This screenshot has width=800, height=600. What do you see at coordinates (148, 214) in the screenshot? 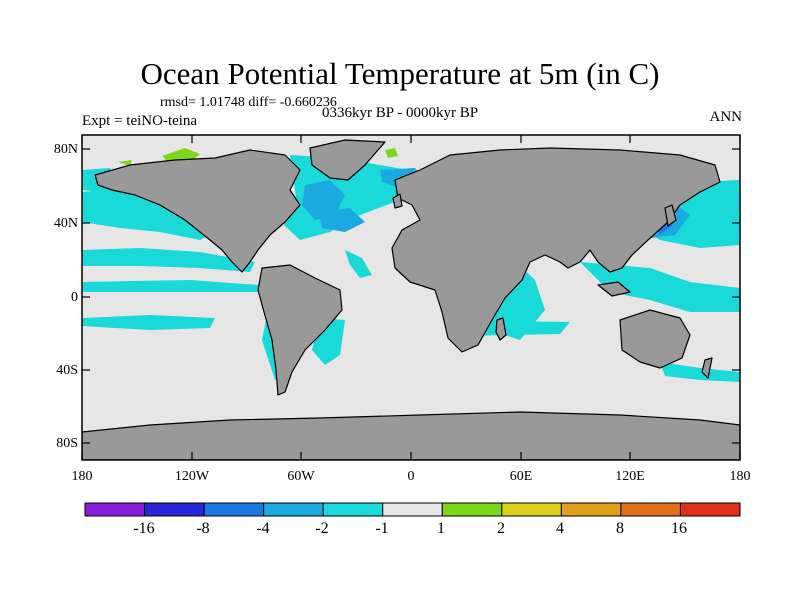
I see `north-pacific-east-cooling` at bounding box center [148, 214].